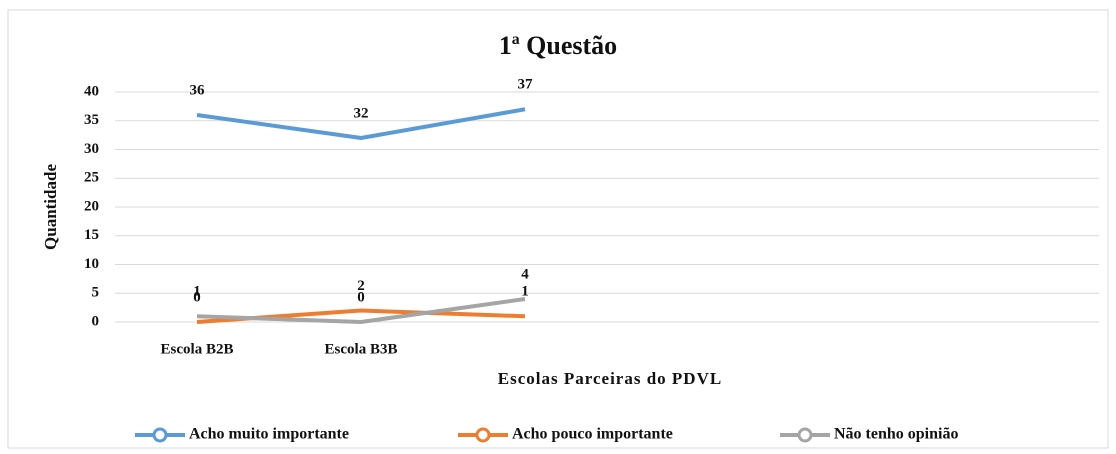 The image size is (1116, 454). I want to click on chart-title: 1ª Questão, so click(558, 45).